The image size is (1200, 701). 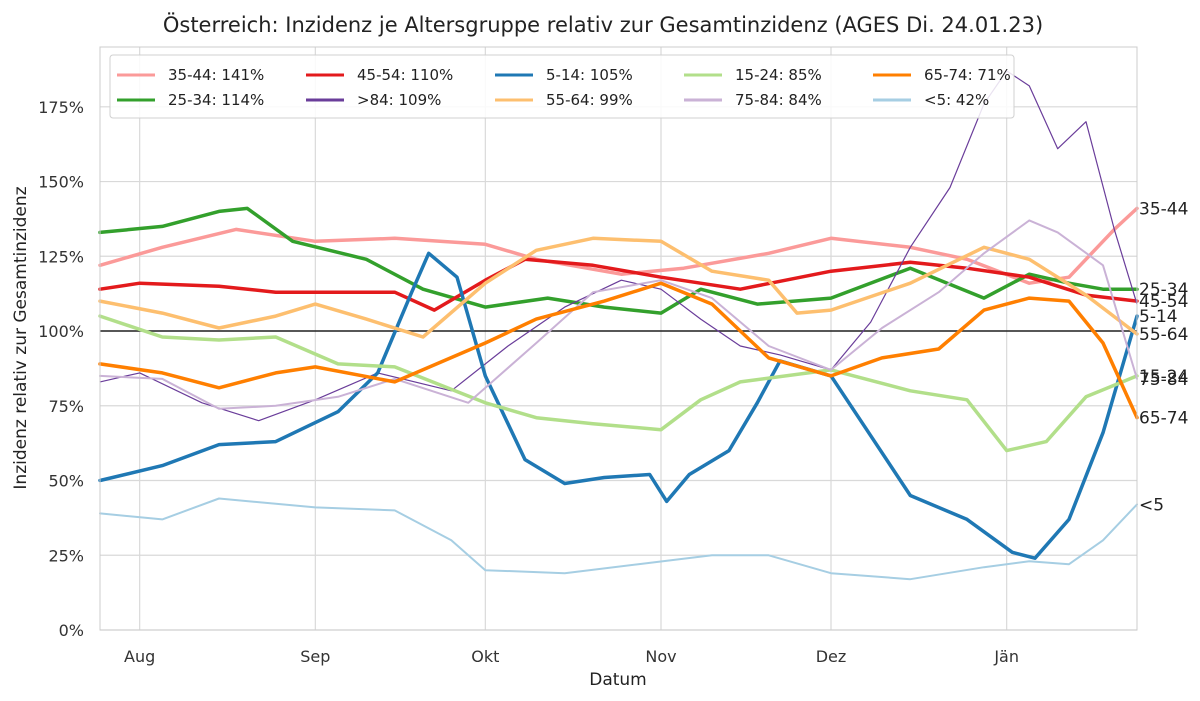 I want to click on legend-box, so click(x=562, y=86).